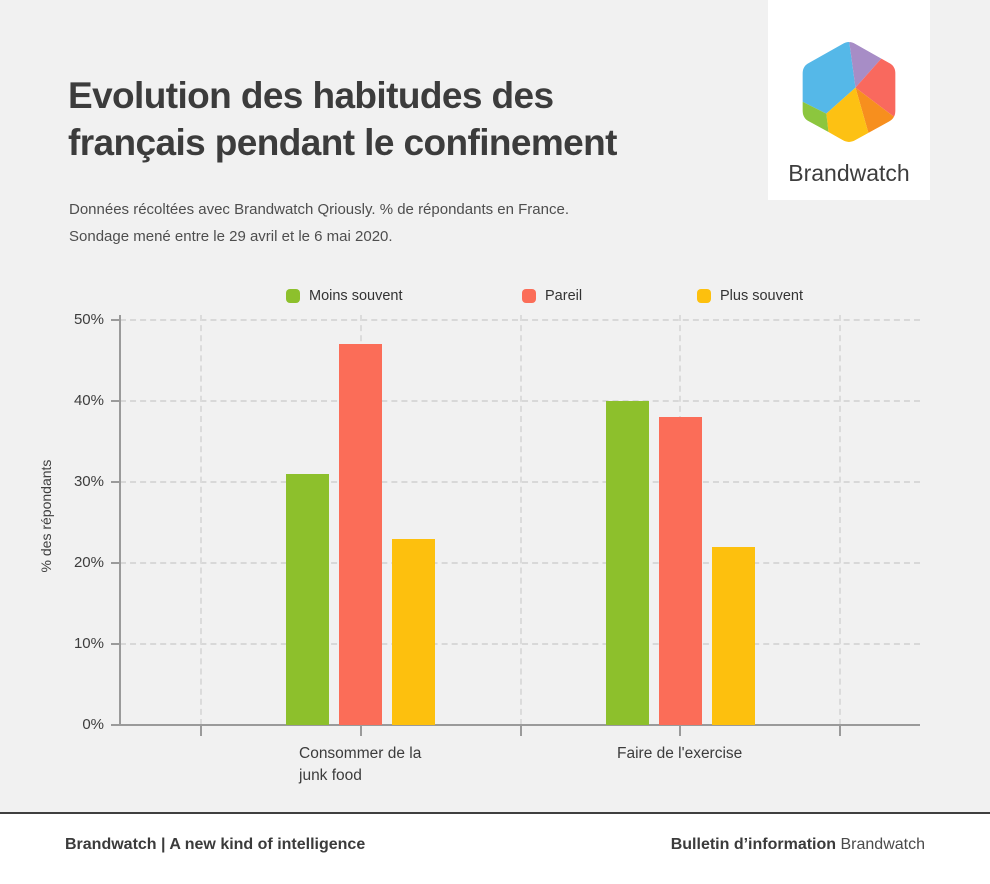  I want to click on brand-name-label: Brandwatch, so click(849, 173).